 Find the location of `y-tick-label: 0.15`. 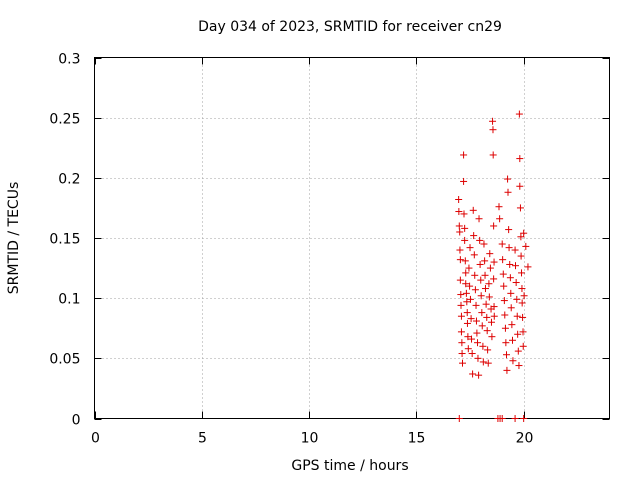

y-tick-label: 0.15 is located at coordinates (64, 240).